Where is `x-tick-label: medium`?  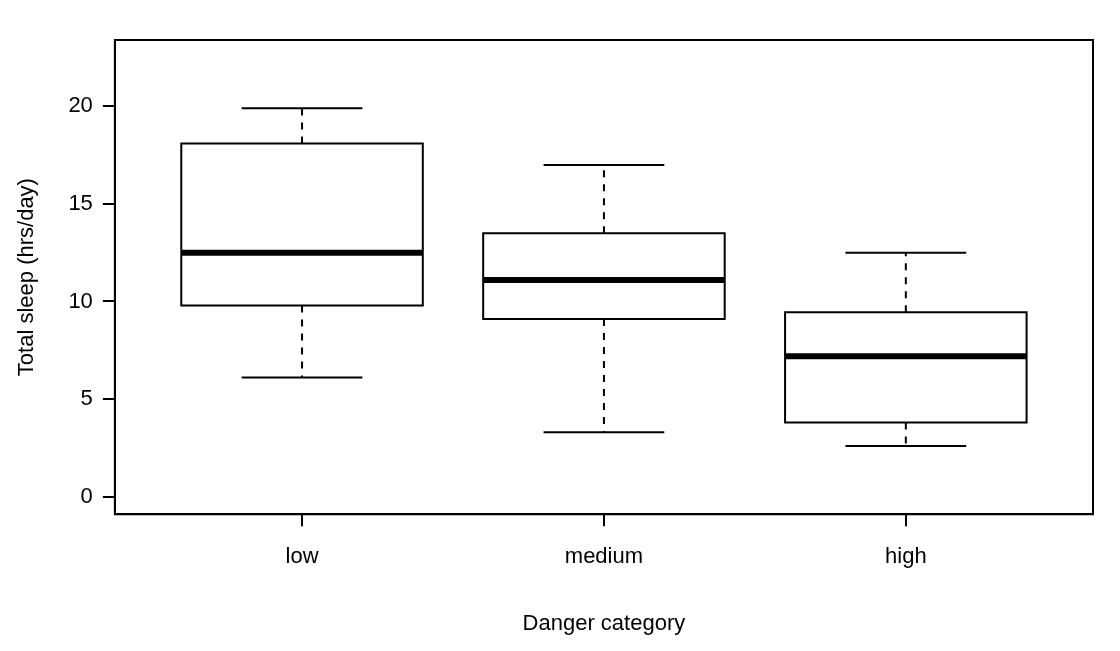
x-tick-label: medium is located at coordinates (604, 556).